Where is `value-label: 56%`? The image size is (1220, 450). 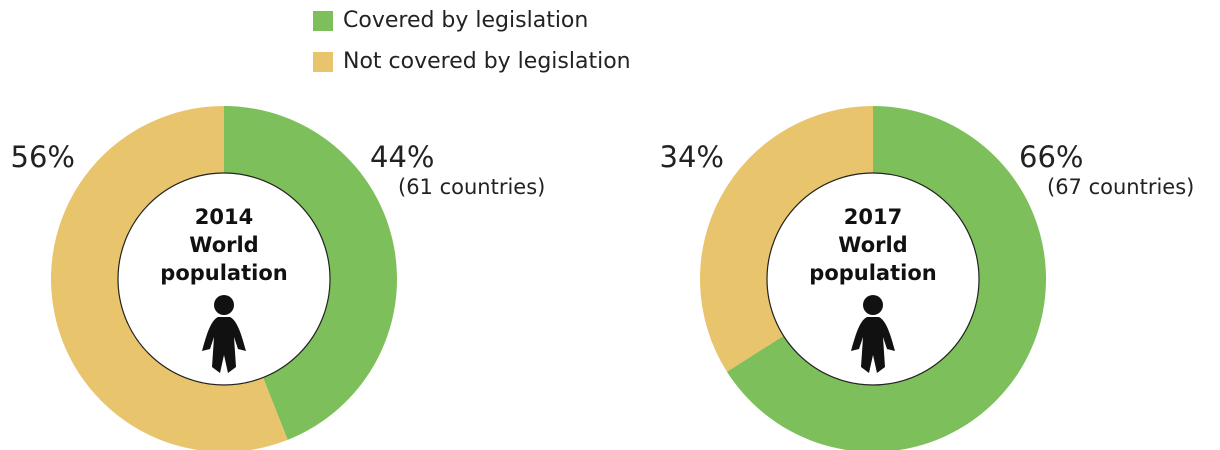
value-label: 56% is located at coordinates (43, 157).